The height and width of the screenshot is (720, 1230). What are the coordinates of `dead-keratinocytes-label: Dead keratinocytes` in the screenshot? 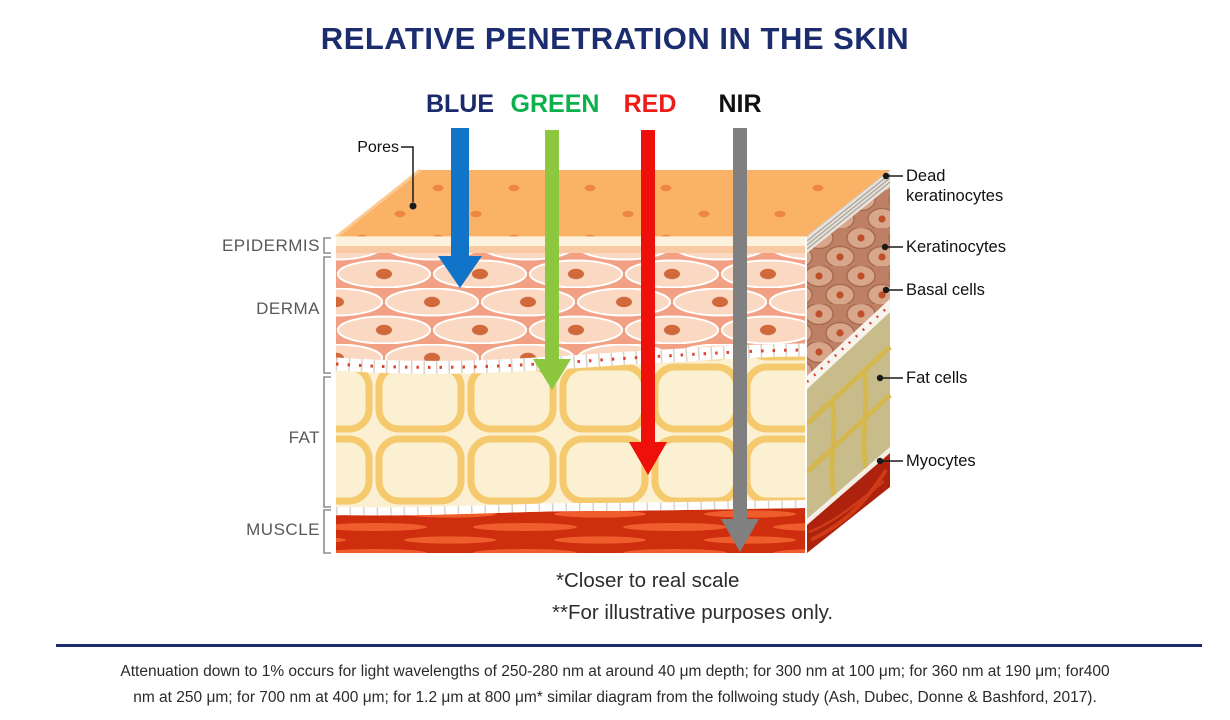 It's located at (955, 186).